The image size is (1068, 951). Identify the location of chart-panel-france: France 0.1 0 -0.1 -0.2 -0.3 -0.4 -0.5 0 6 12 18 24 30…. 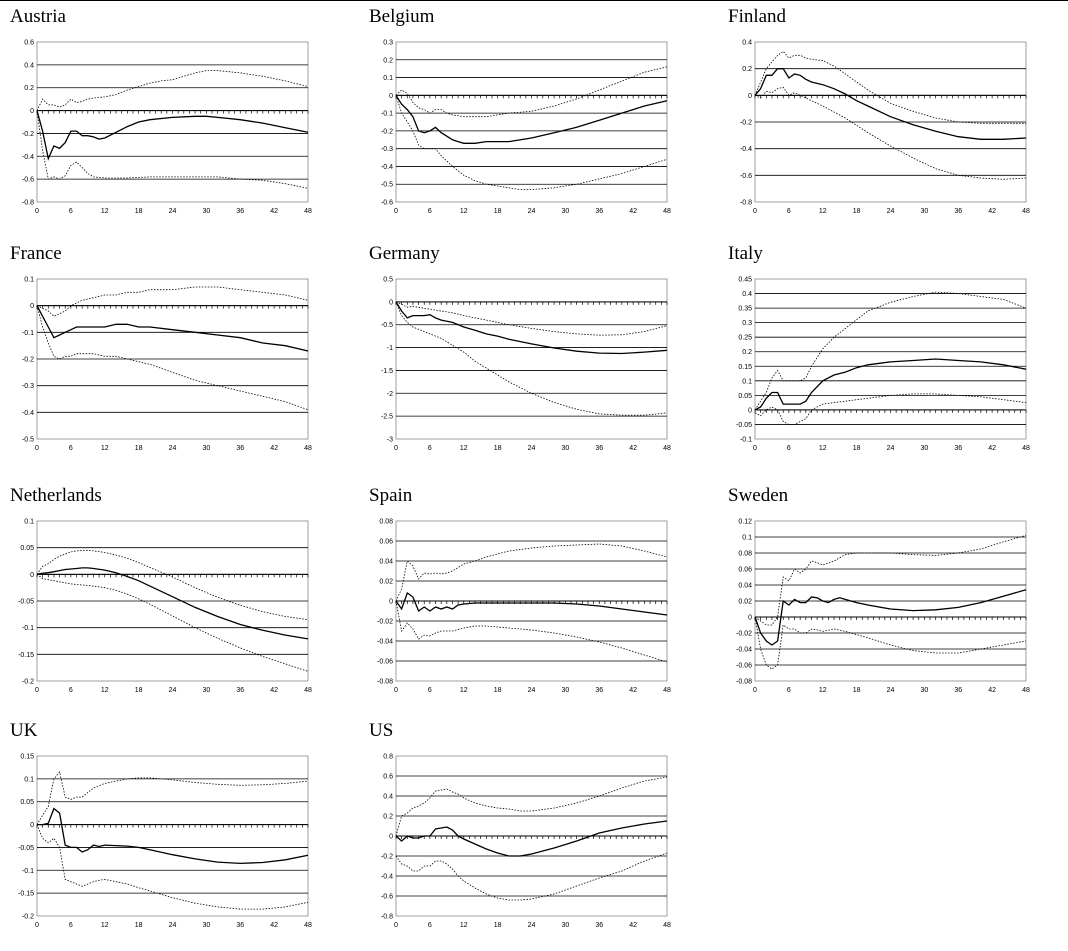
(161, 347).